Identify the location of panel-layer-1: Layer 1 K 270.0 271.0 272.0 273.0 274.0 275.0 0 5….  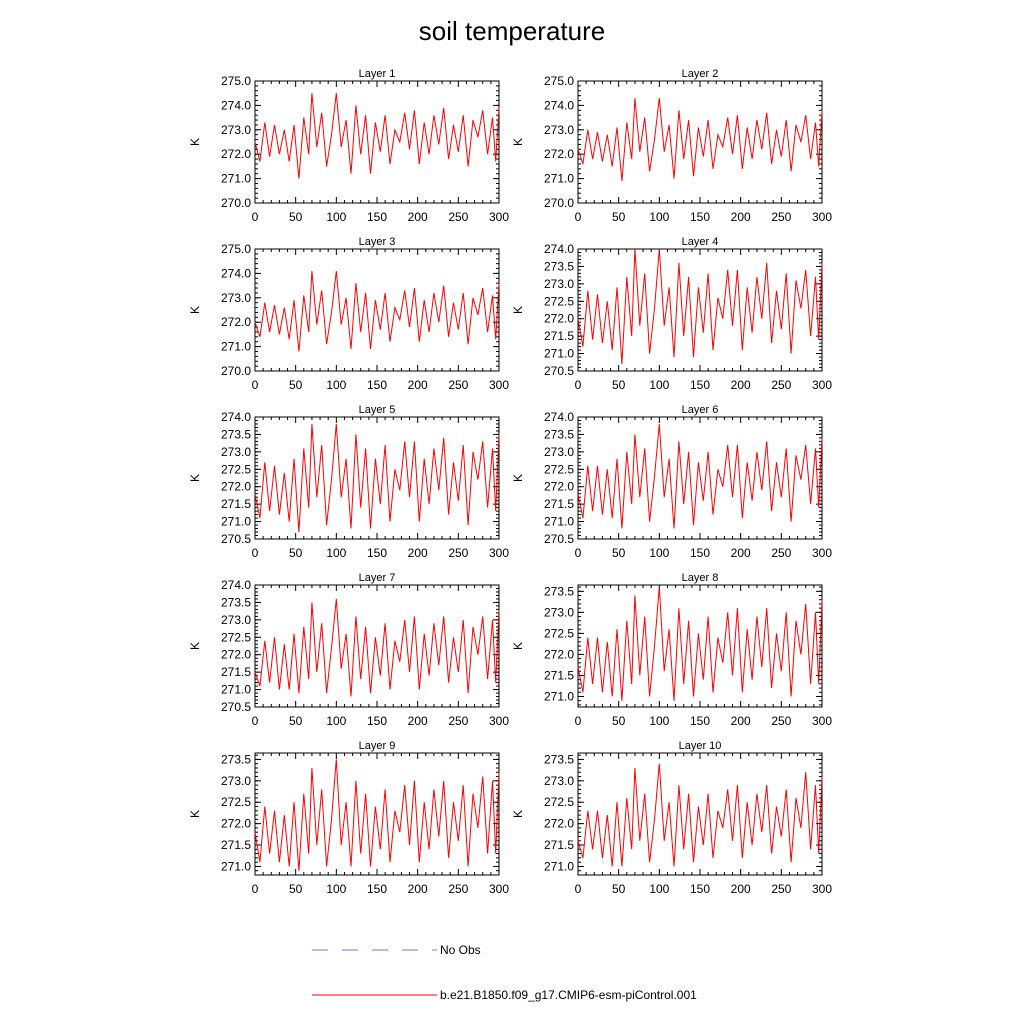
(348, 146).